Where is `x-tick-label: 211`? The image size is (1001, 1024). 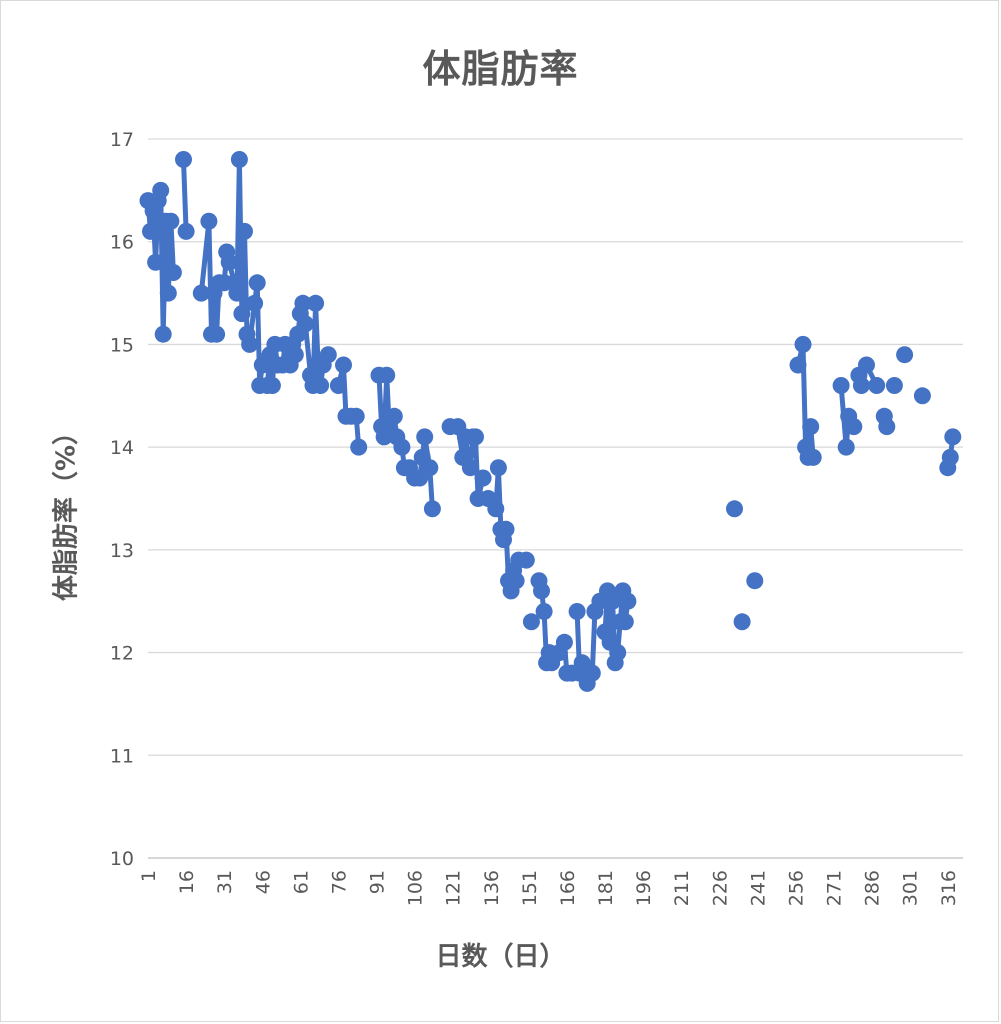 x-tick-label: 211 is located at coordinates (682, 888).